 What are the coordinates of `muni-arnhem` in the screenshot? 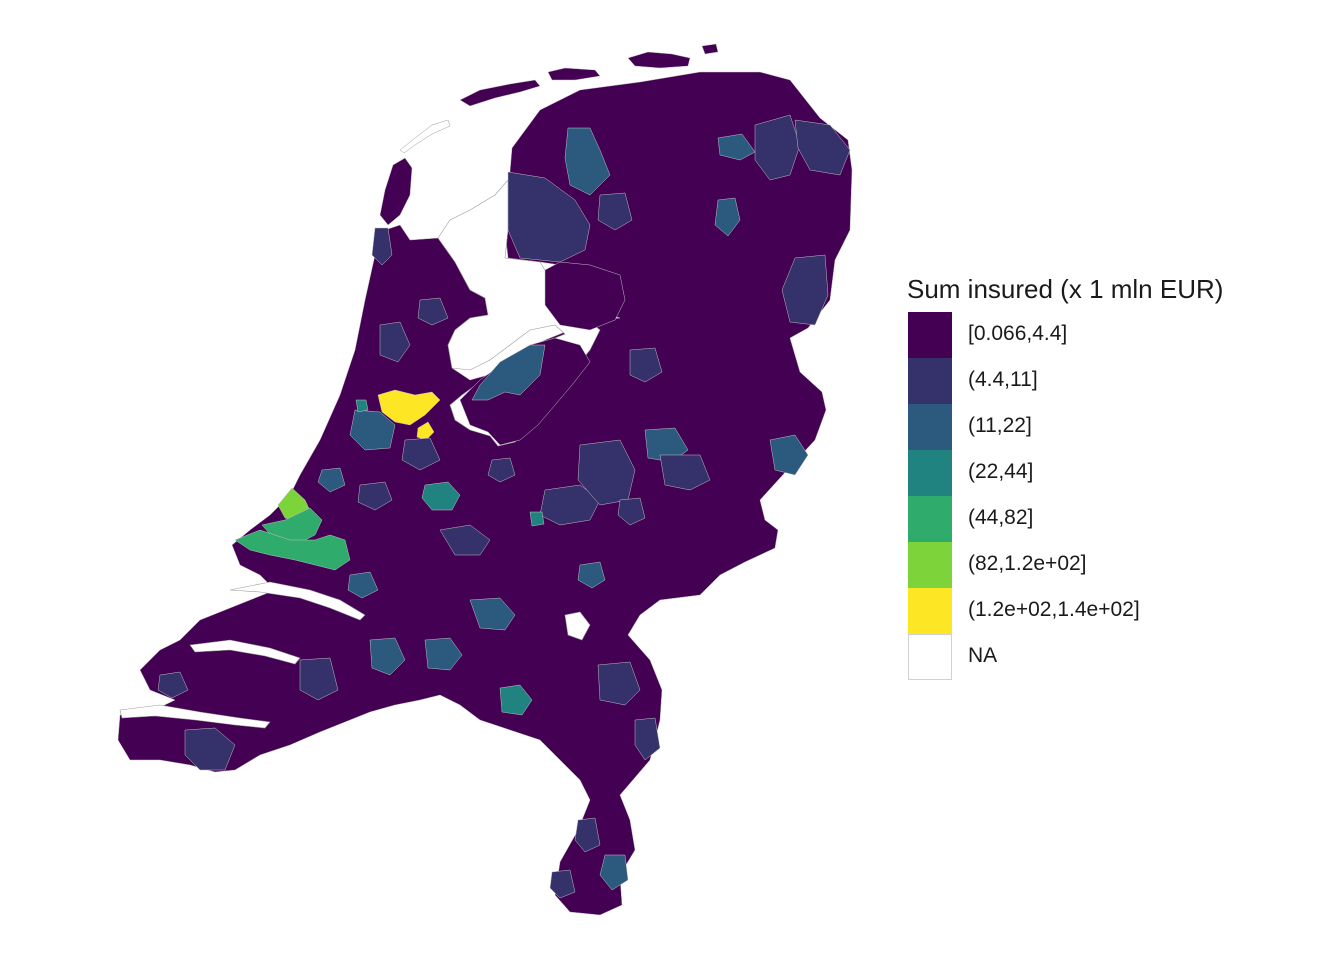 It's located at (631, 511).